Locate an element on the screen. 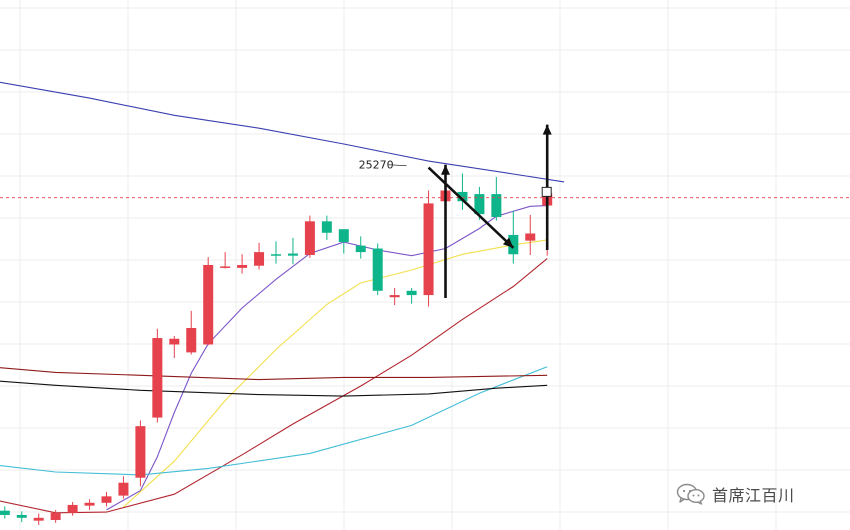 The width and height of the screenshot is (850, 530). last-price-marker is located at coordinates (546, 191).